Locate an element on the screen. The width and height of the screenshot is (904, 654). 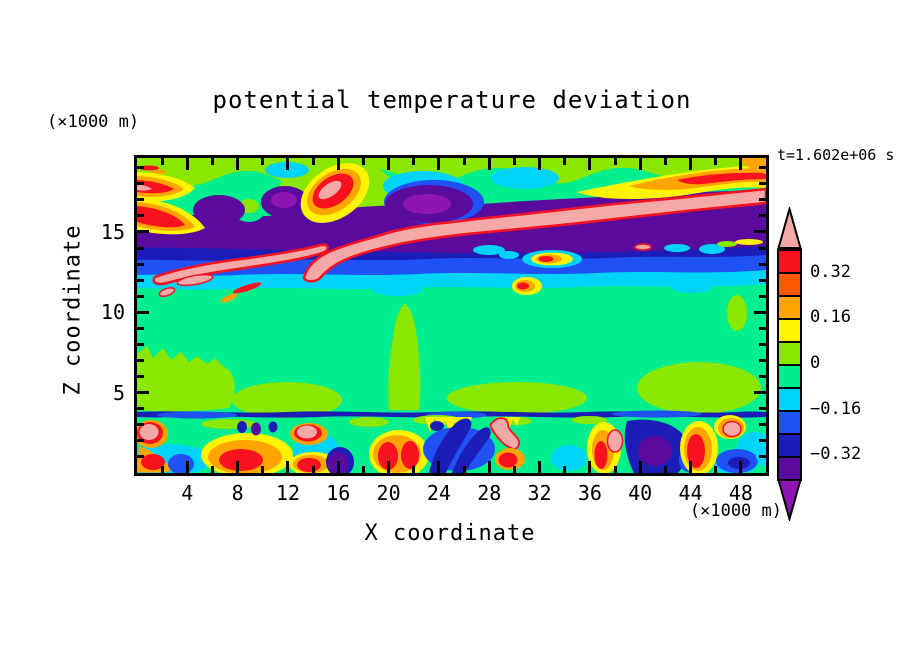
x-tick-label: 36 is located at coordinates (589, 493).